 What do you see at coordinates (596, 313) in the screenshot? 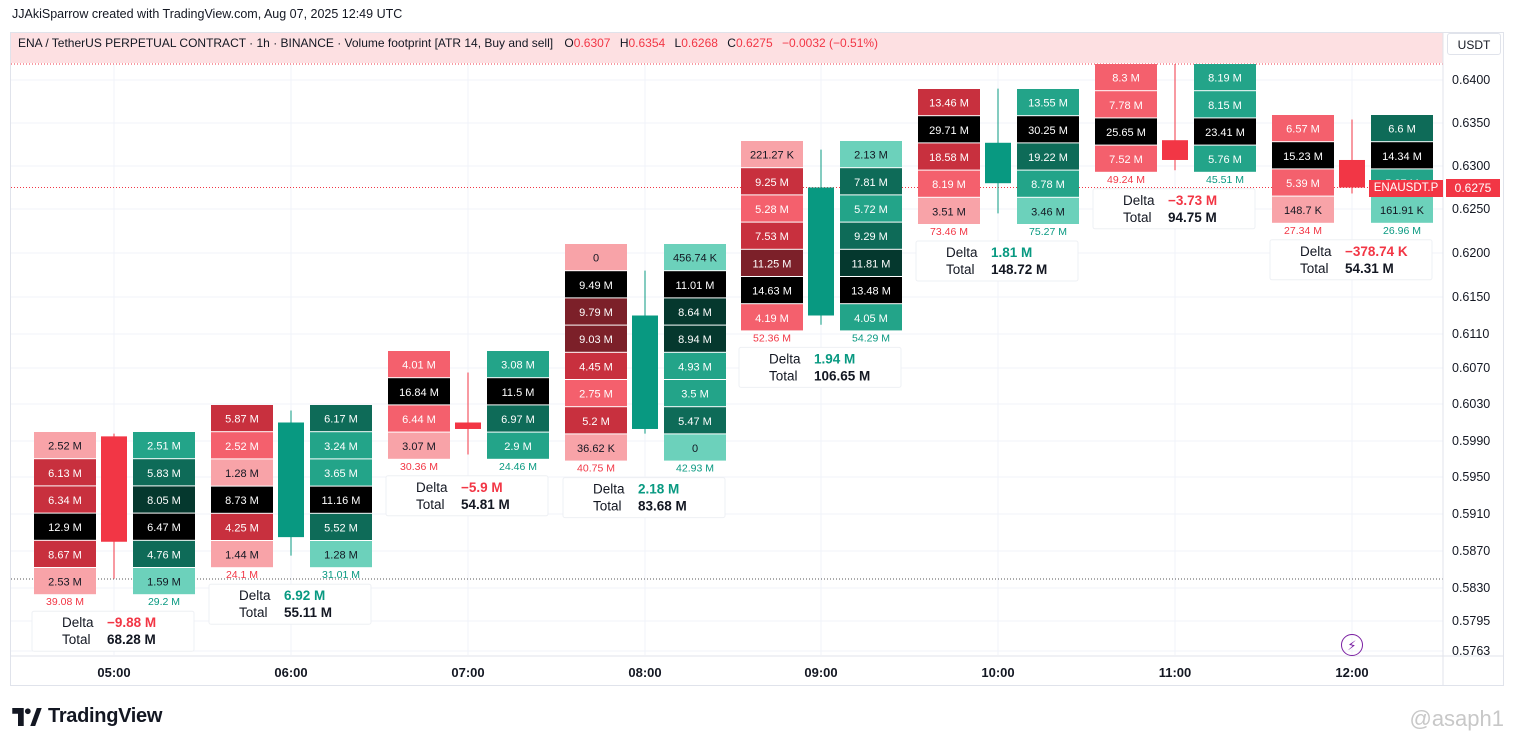
I see `sell-volume-label: 9.79 M` at bounding box center [596, 313].